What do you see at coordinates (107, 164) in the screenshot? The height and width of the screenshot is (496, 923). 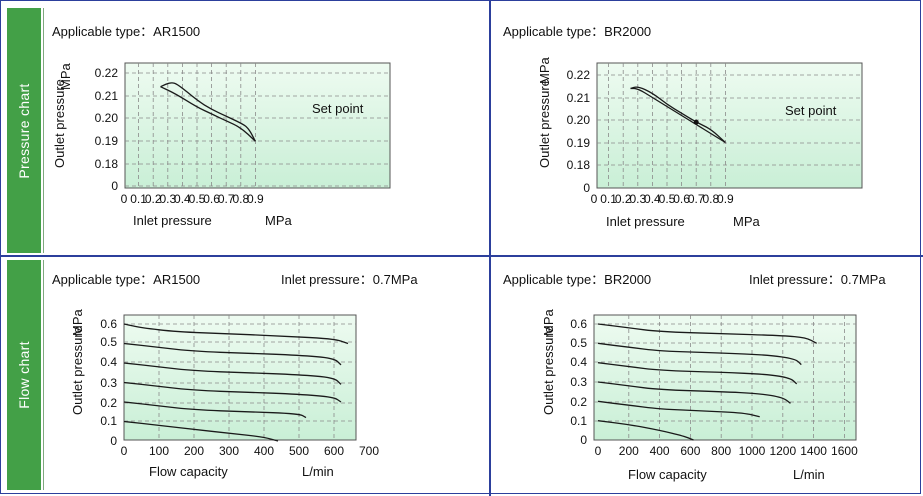 I see `pressure-ar1500-y-tick-label: 0.18` at bounding box center [107, 164].